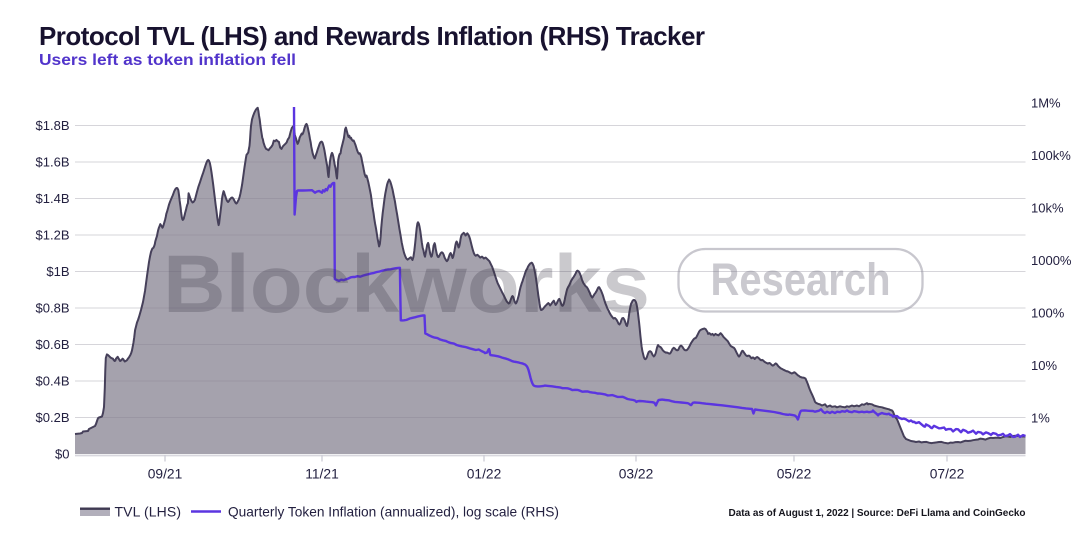 Image resolution: width=1090 pixels, height=545 pixels. Describe the element at coordinates (636, 474) in the screenshot. I see `svg-text: 03/22` at that location.